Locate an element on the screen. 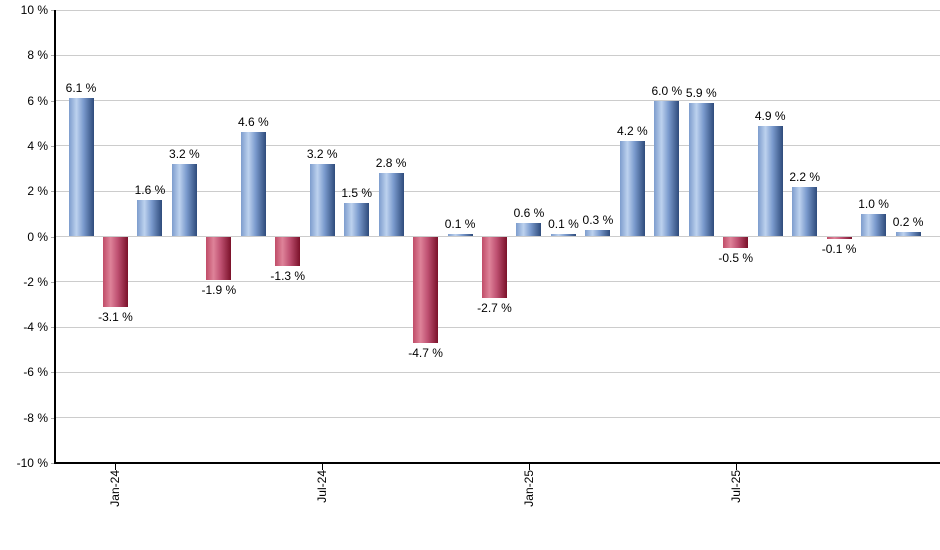 This screenshot has height=550, width=940. bar-value-label: 1.6 % is located at coordinates (150, 190).